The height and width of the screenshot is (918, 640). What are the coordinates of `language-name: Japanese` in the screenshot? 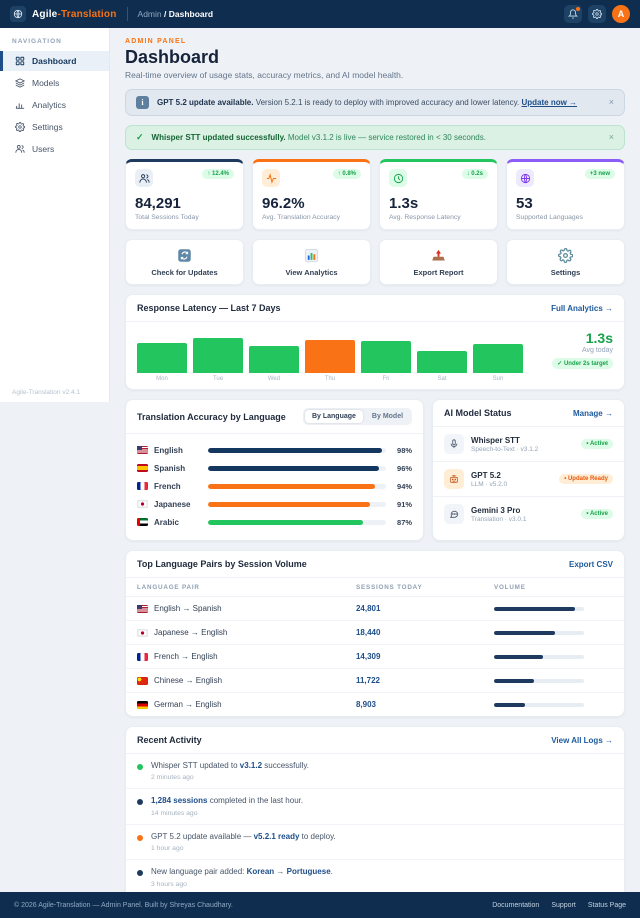 It's located at (172, 504).